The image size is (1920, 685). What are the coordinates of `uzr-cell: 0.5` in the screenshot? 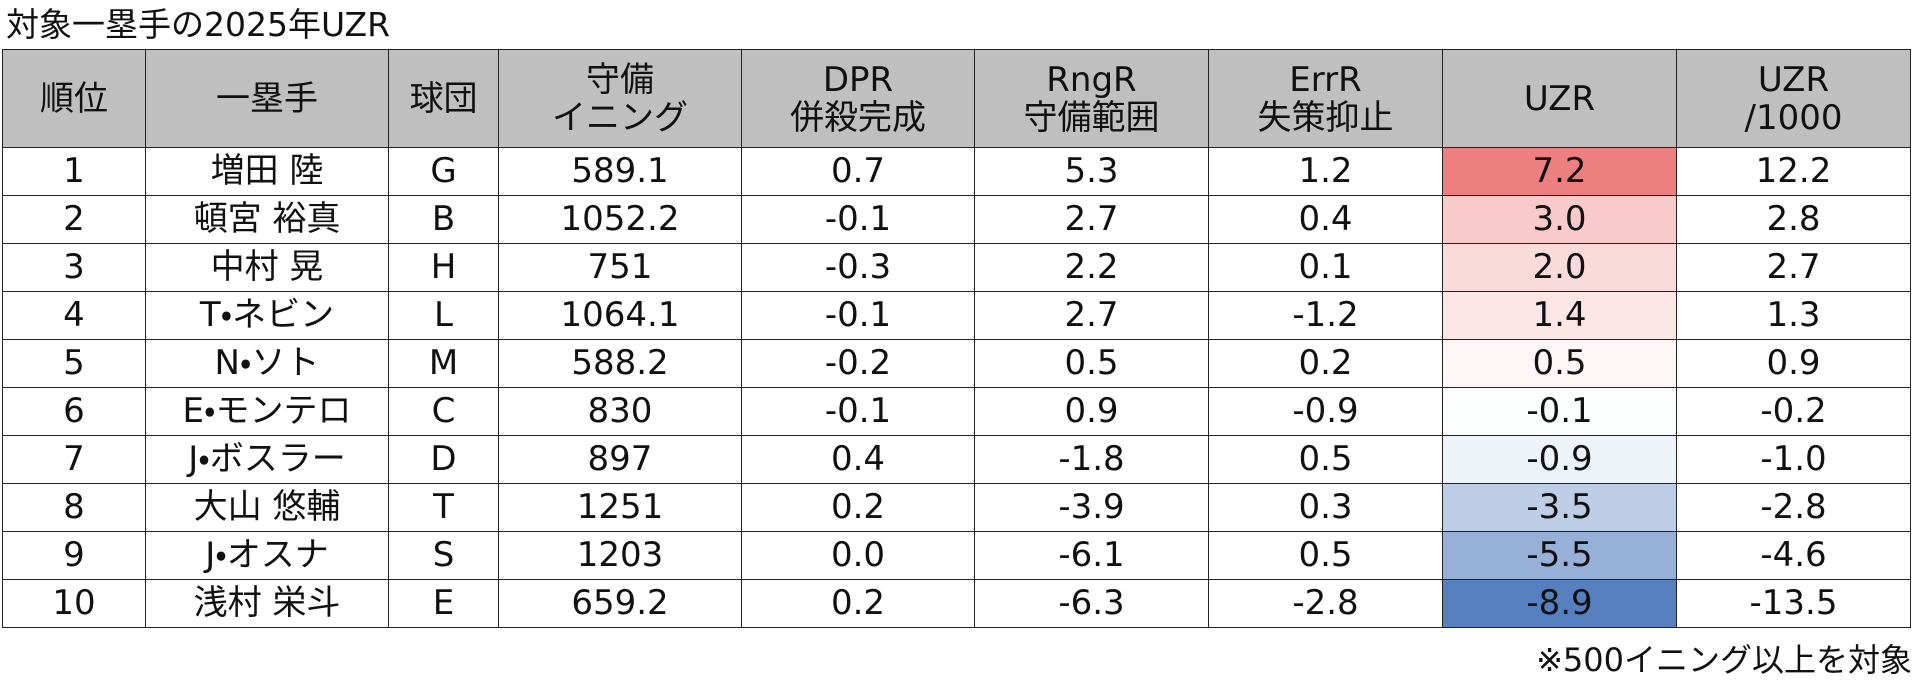 It's located at (1559, 363).